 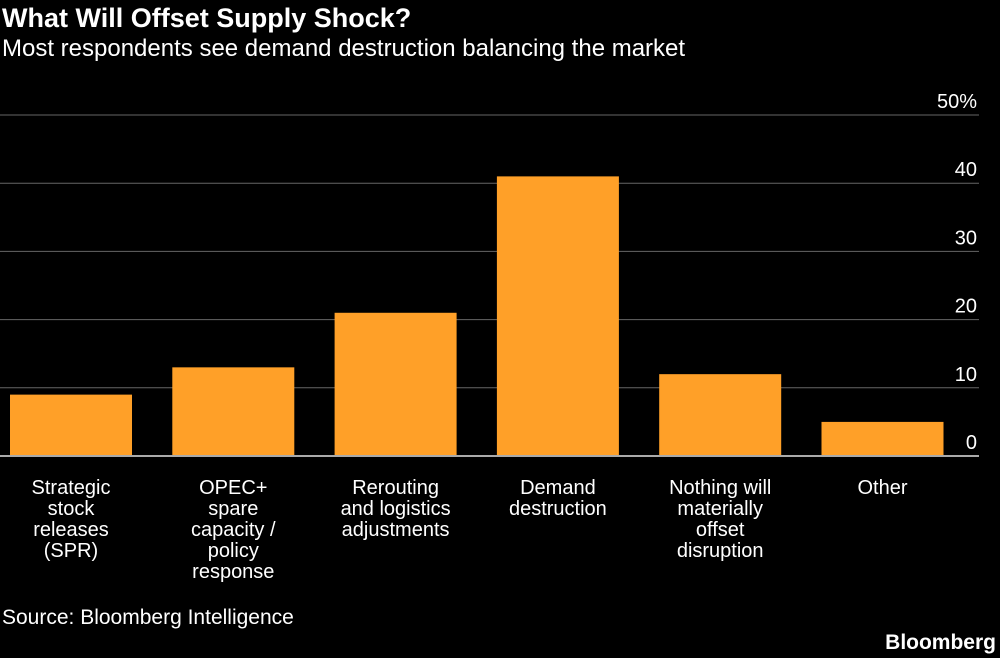 I want to click on x-category-label: OPEC+ spare capacity / policy response, so click(x=233, y=530).